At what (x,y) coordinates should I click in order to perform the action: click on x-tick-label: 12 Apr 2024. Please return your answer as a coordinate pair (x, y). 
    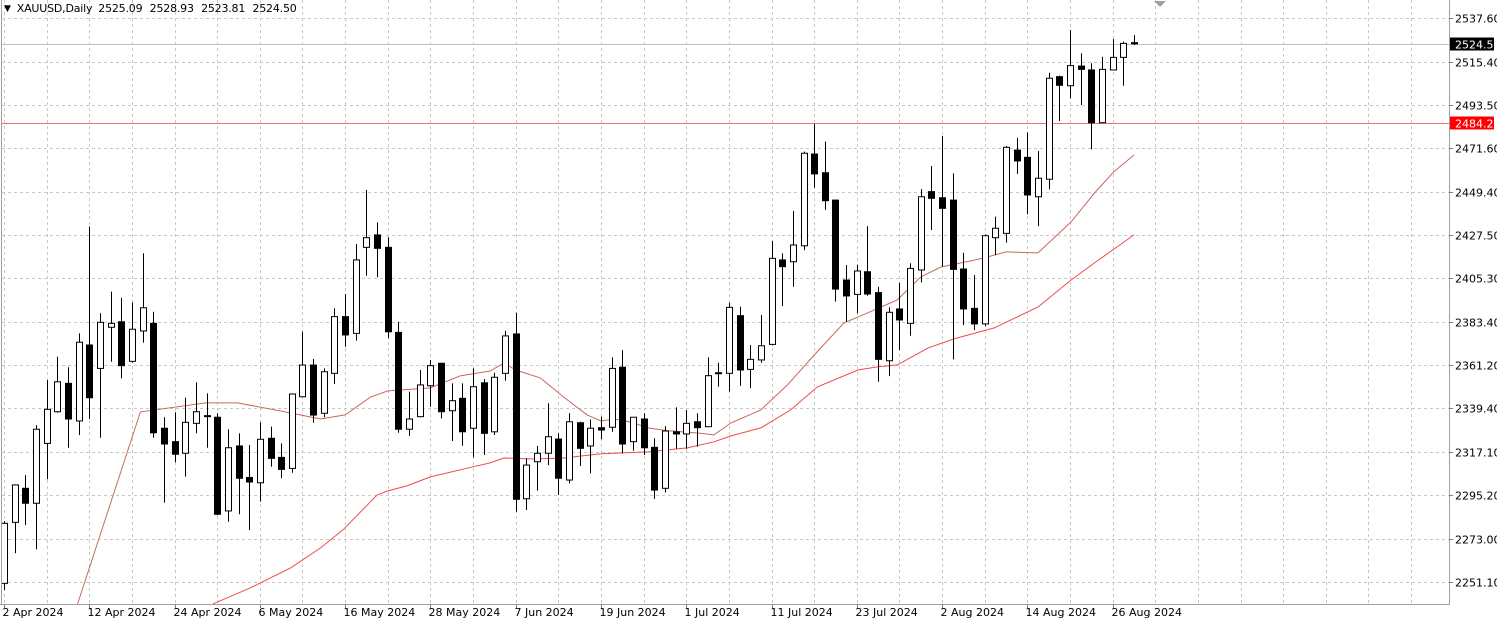
    Looking at the image, I should click on (122, 612).